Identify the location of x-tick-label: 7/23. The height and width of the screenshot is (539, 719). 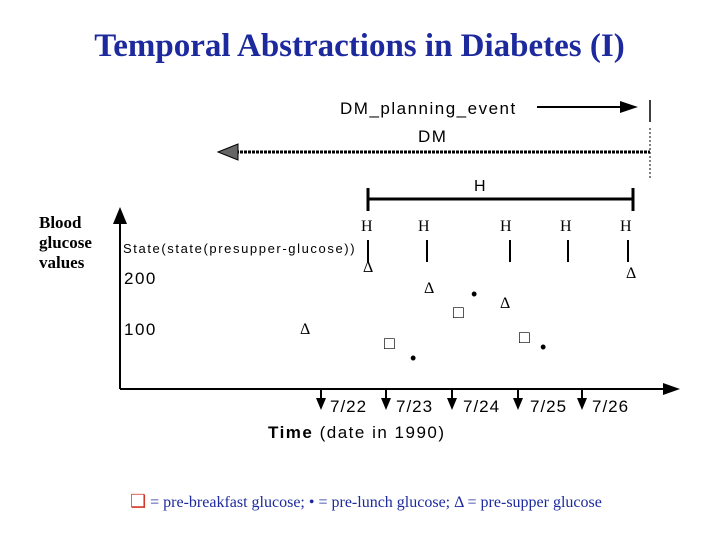
(415, 406).